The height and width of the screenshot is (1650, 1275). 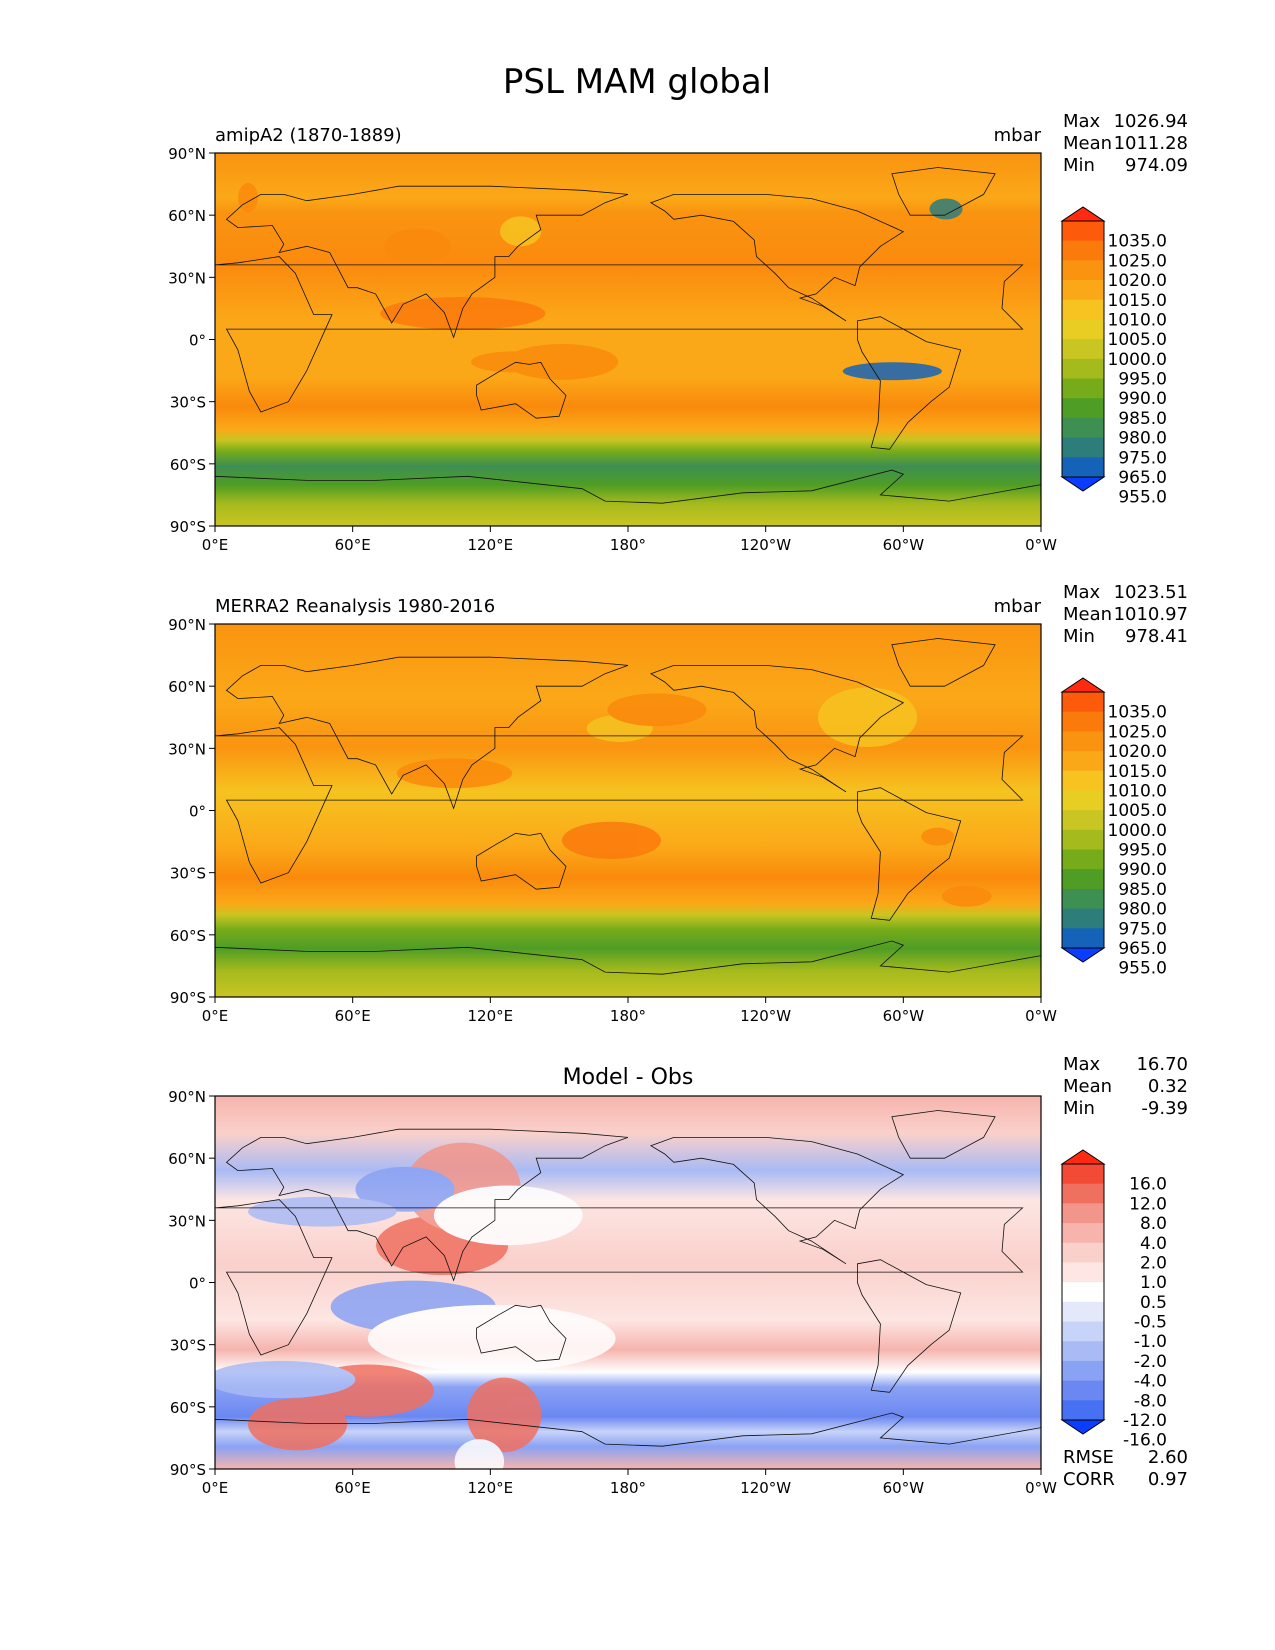 What do you see at coordinates (1150, 1362) in the screenshot?
I see `colorbar-label: -2.0` at bounding box center [1150, 1362].